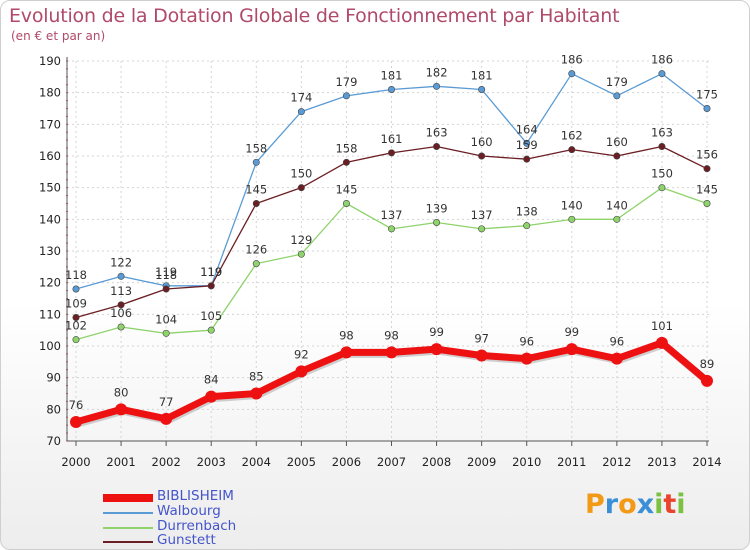 The image size is (750, 550). Describe the element at coordinates (662, 133) in the screenshot. I see `data-label-gunstett: 163` at that location.